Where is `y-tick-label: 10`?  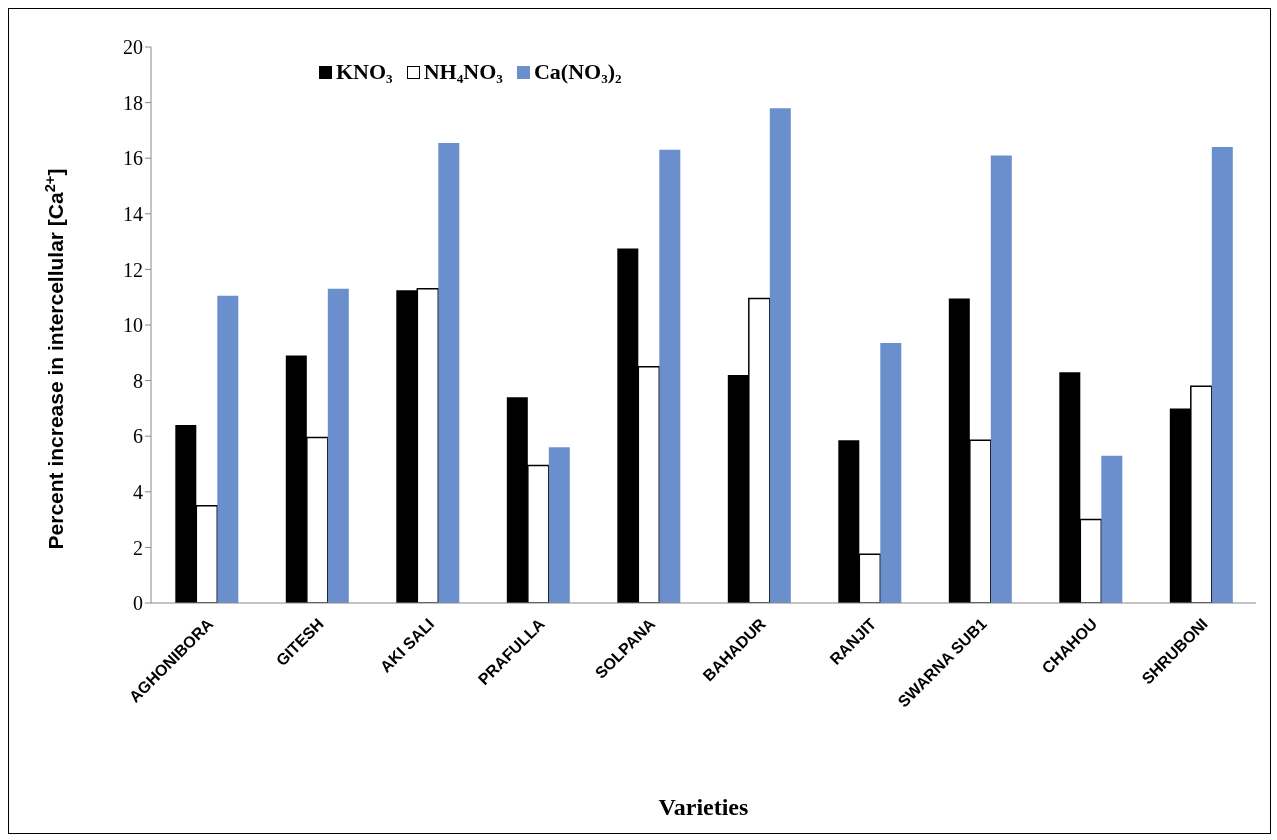
y-tick-label: 10 is located at coordinates (133, 325).